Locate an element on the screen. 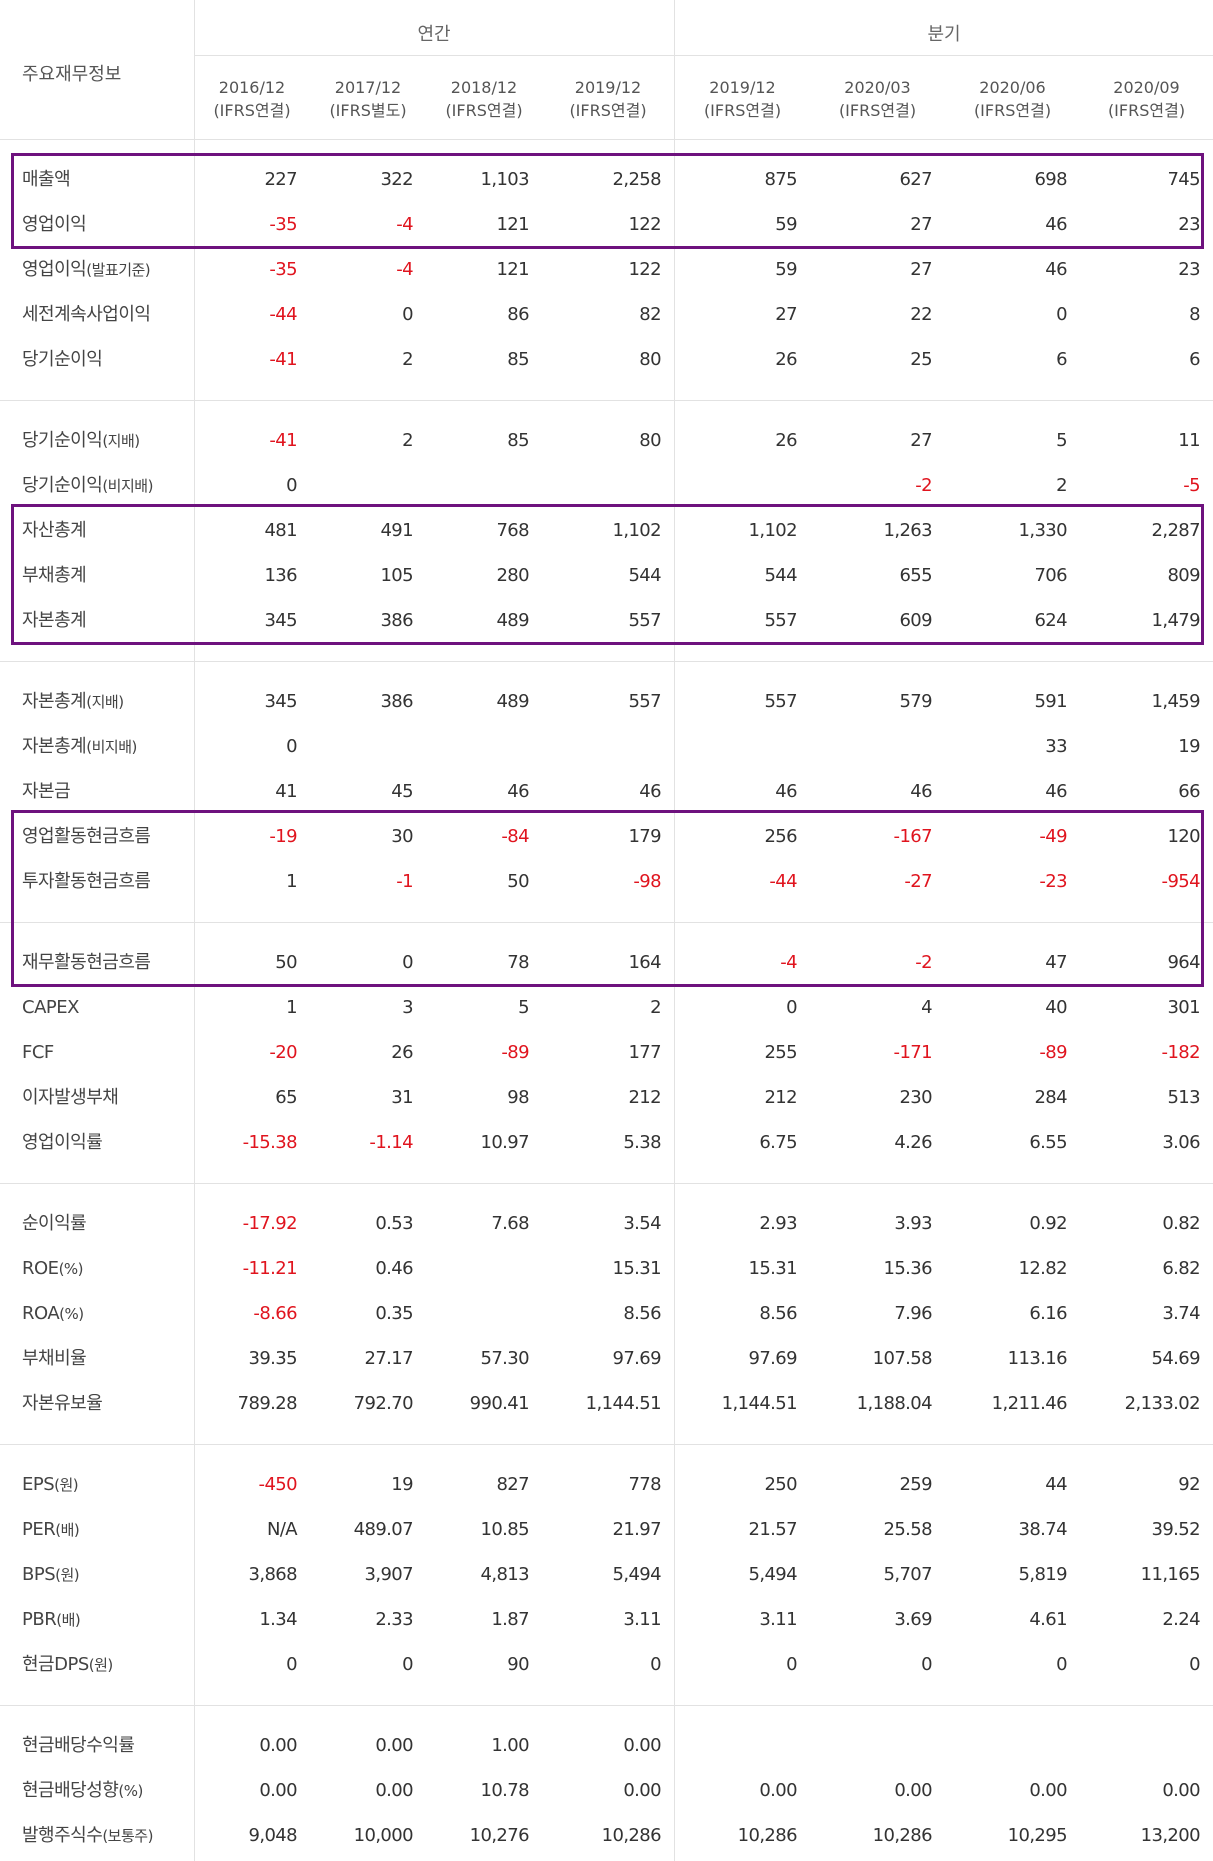  cell-value: 5,494 is located at coordinates (636, 1574).